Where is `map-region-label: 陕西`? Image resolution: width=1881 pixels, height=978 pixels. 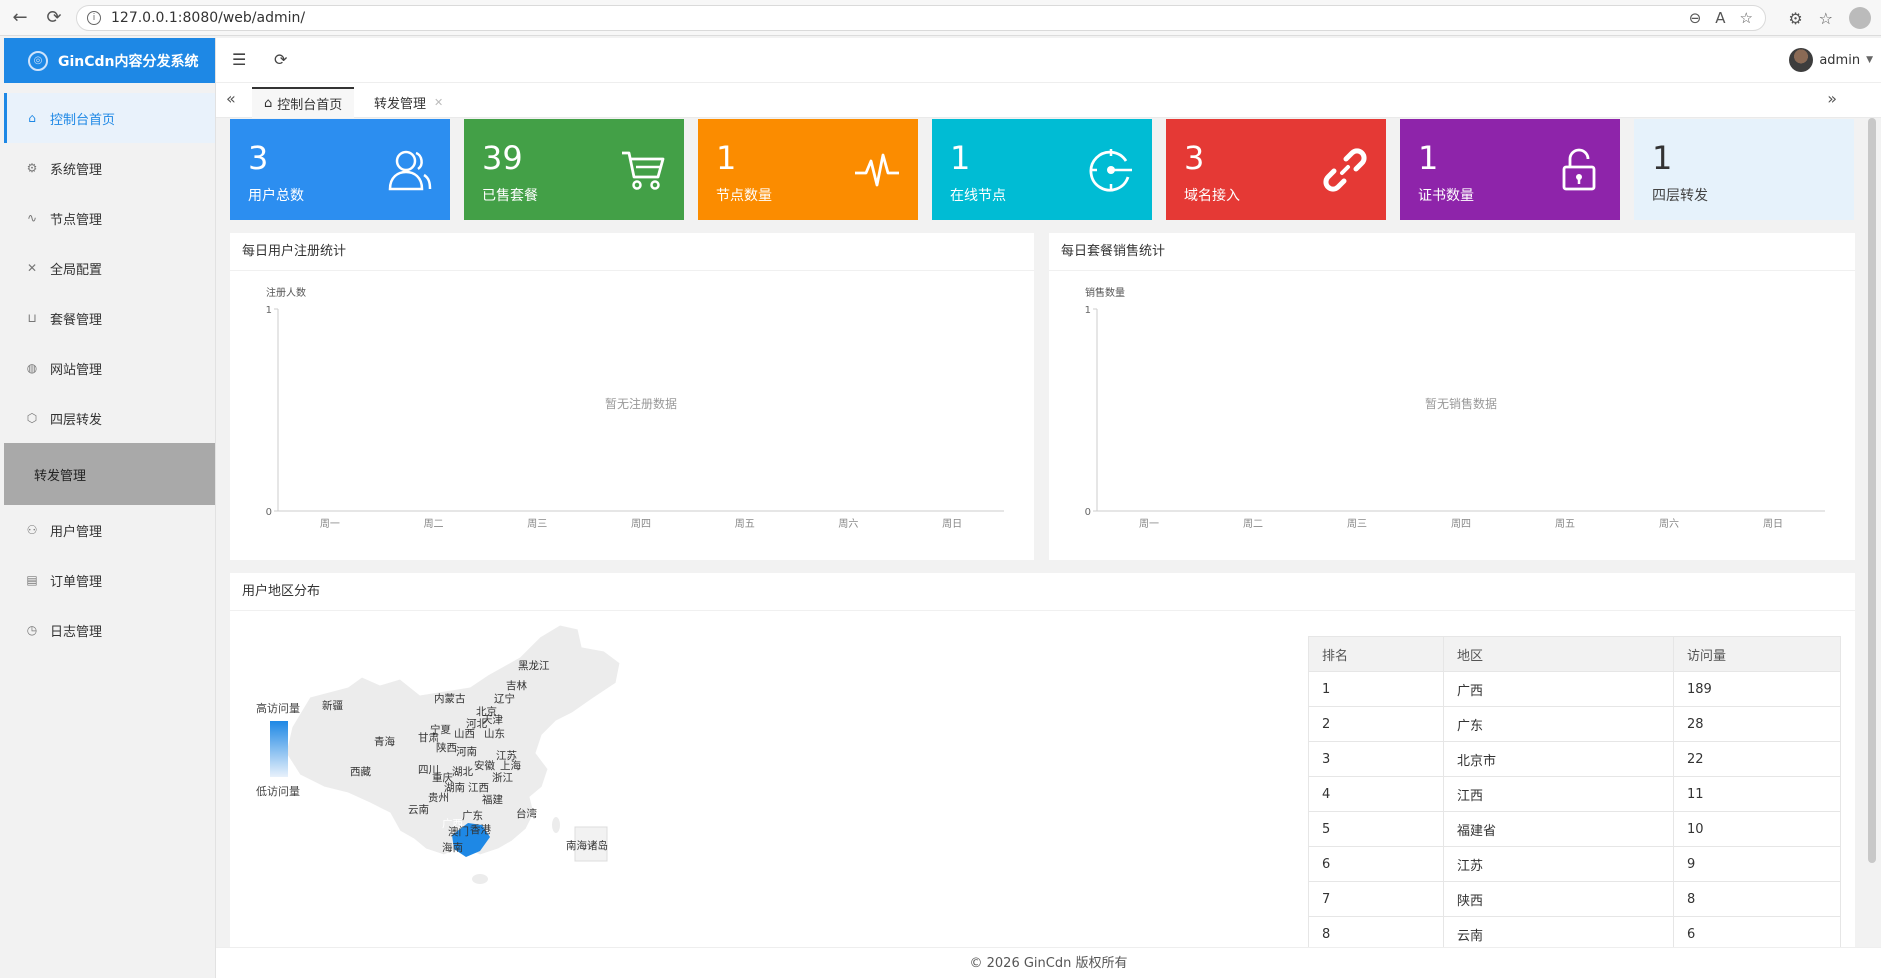
map-region-label: 陕西 is located at coordinates (446, 747).